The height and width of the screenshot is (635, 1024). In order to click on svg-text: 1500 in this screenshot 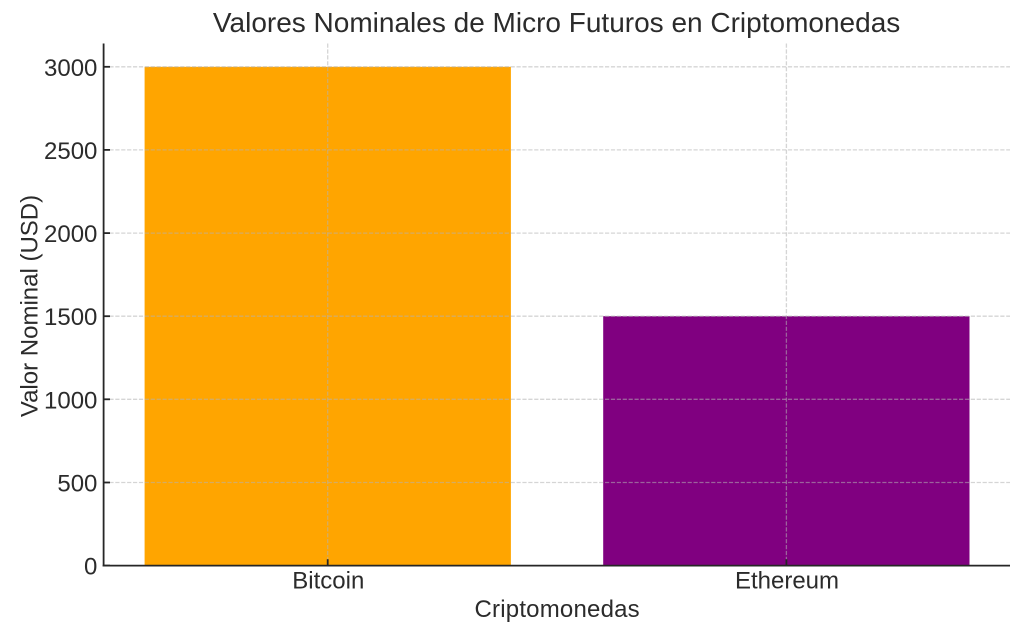, I will do `click(70, 317)`.